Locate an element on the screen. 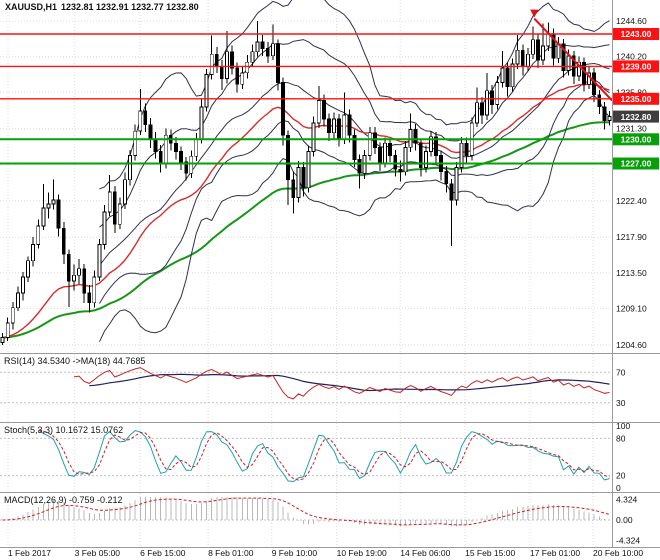 The image size is (660, 560). time-label: 8 Feb 01:00 is located at coordinates (231, 553).